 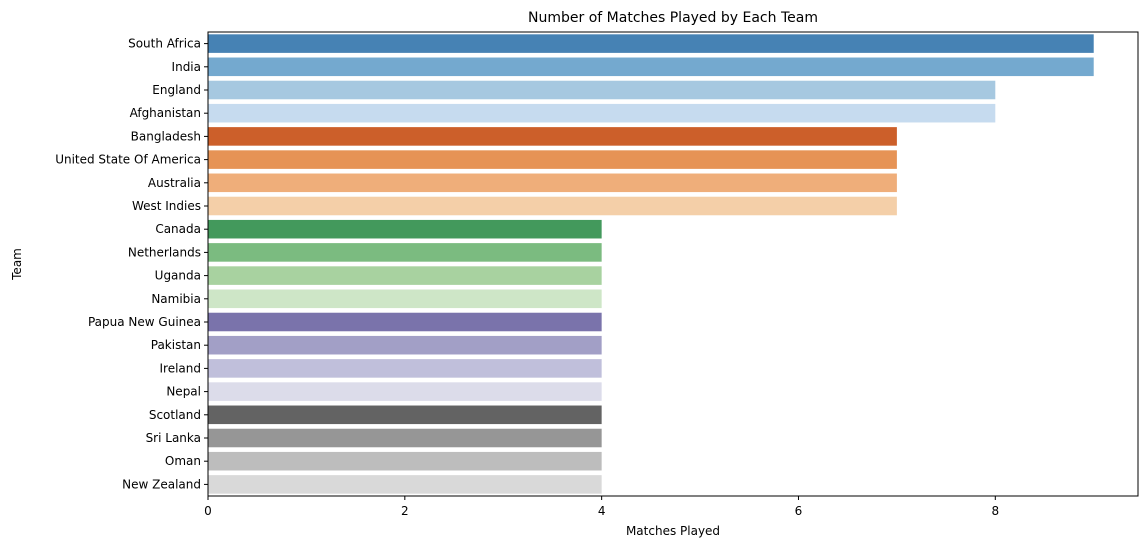 What do you see at coordinates (405, 484) in the screenshot?
I see `bar-new-zealand` at bounding box center [405, 484].